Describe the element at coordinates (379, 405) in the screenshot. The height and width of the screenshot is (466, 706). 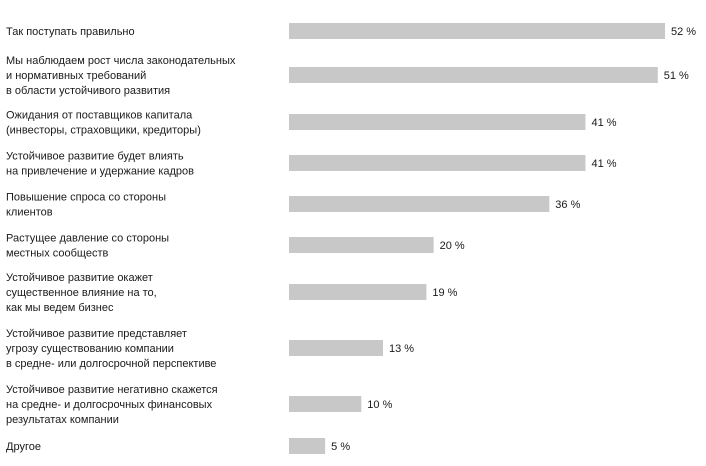
I see `value-label: 10 %` at that location.